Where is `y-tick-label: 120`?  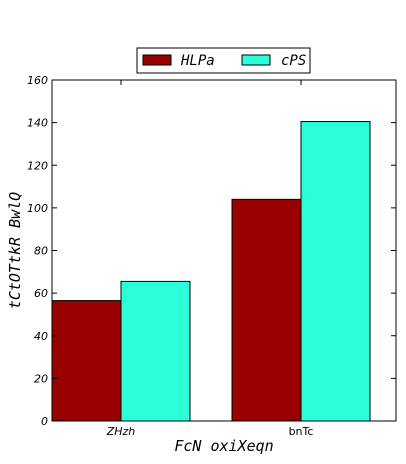
y-tick-label: 120 is located at coordinates (37, 165).